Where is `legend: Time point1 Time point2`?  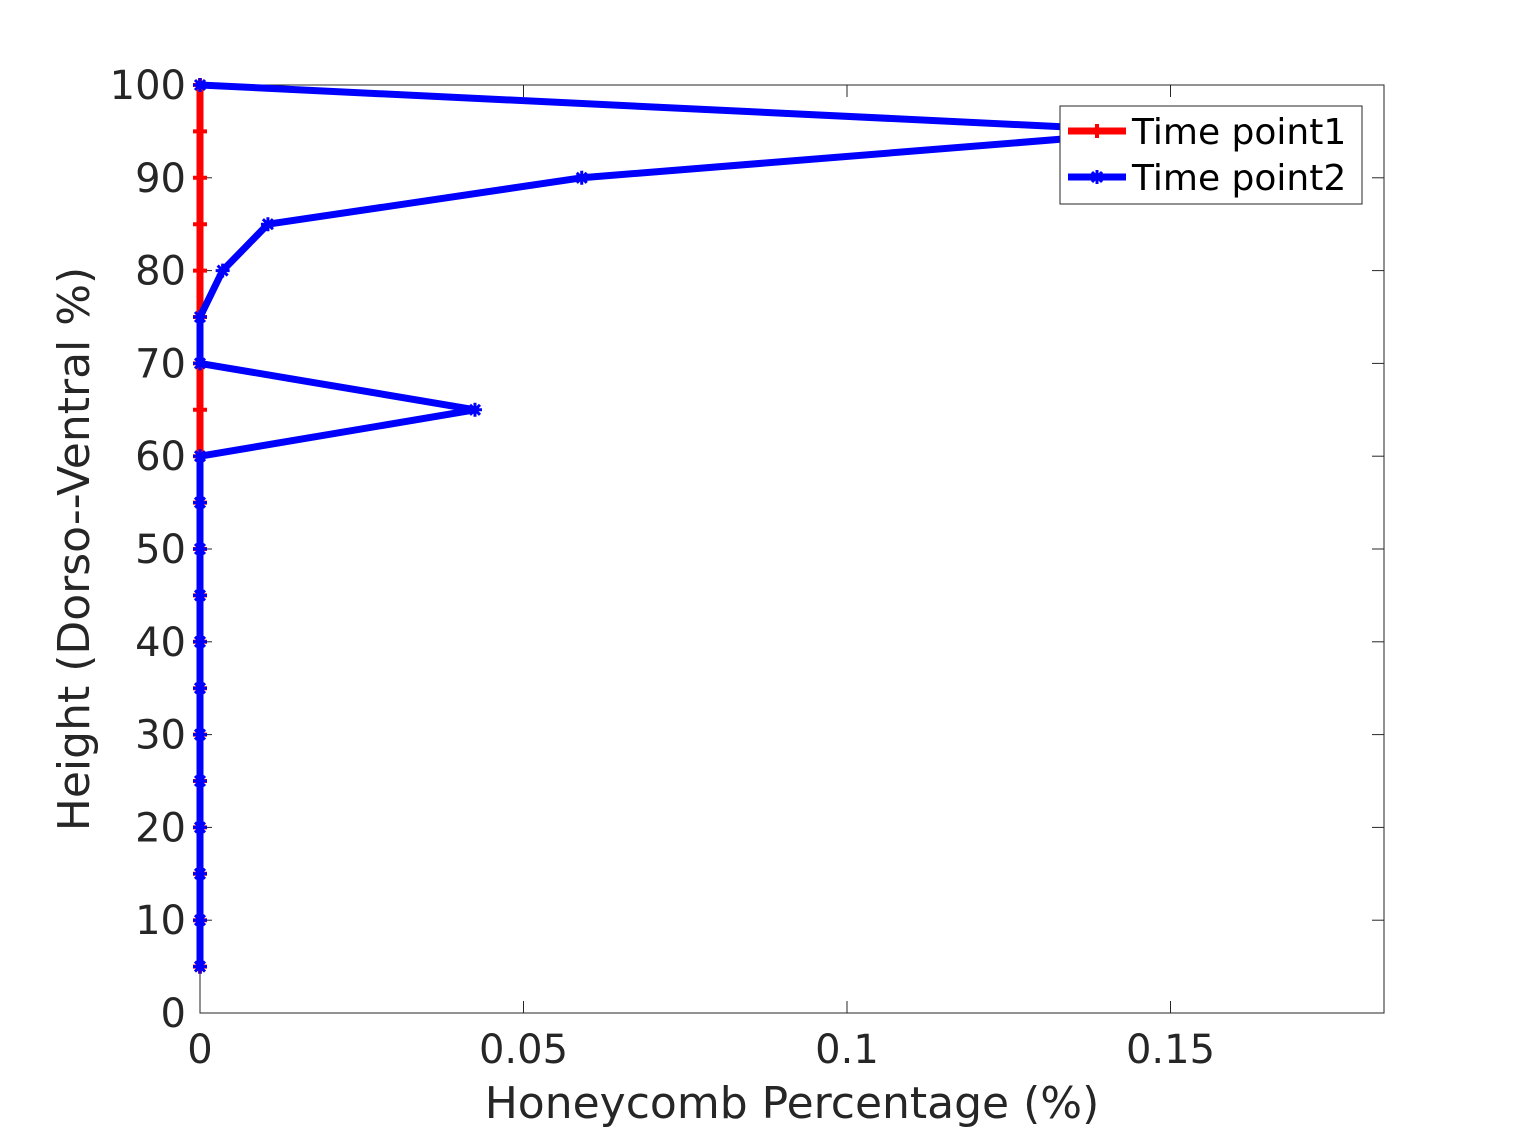
legend: Time point1 Time point2 is located at coordinates (1211, 155).